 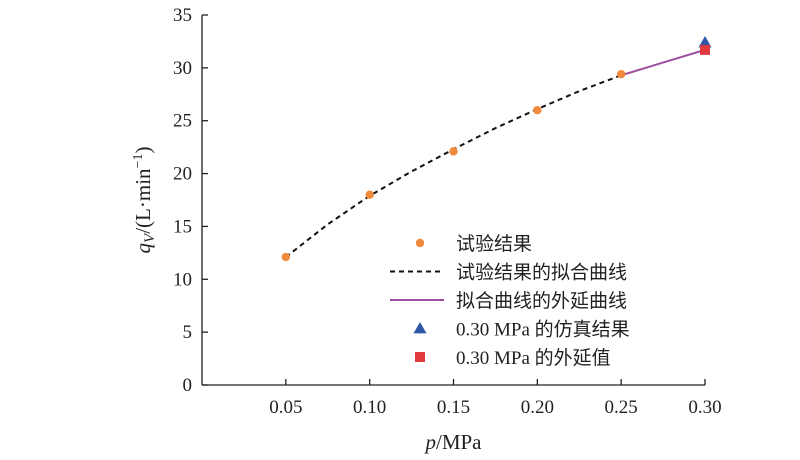 What do you see at coordinates (182, 121) in the screenshot?
I see `y-tick-label: 25` at bounding box center [182, 121].